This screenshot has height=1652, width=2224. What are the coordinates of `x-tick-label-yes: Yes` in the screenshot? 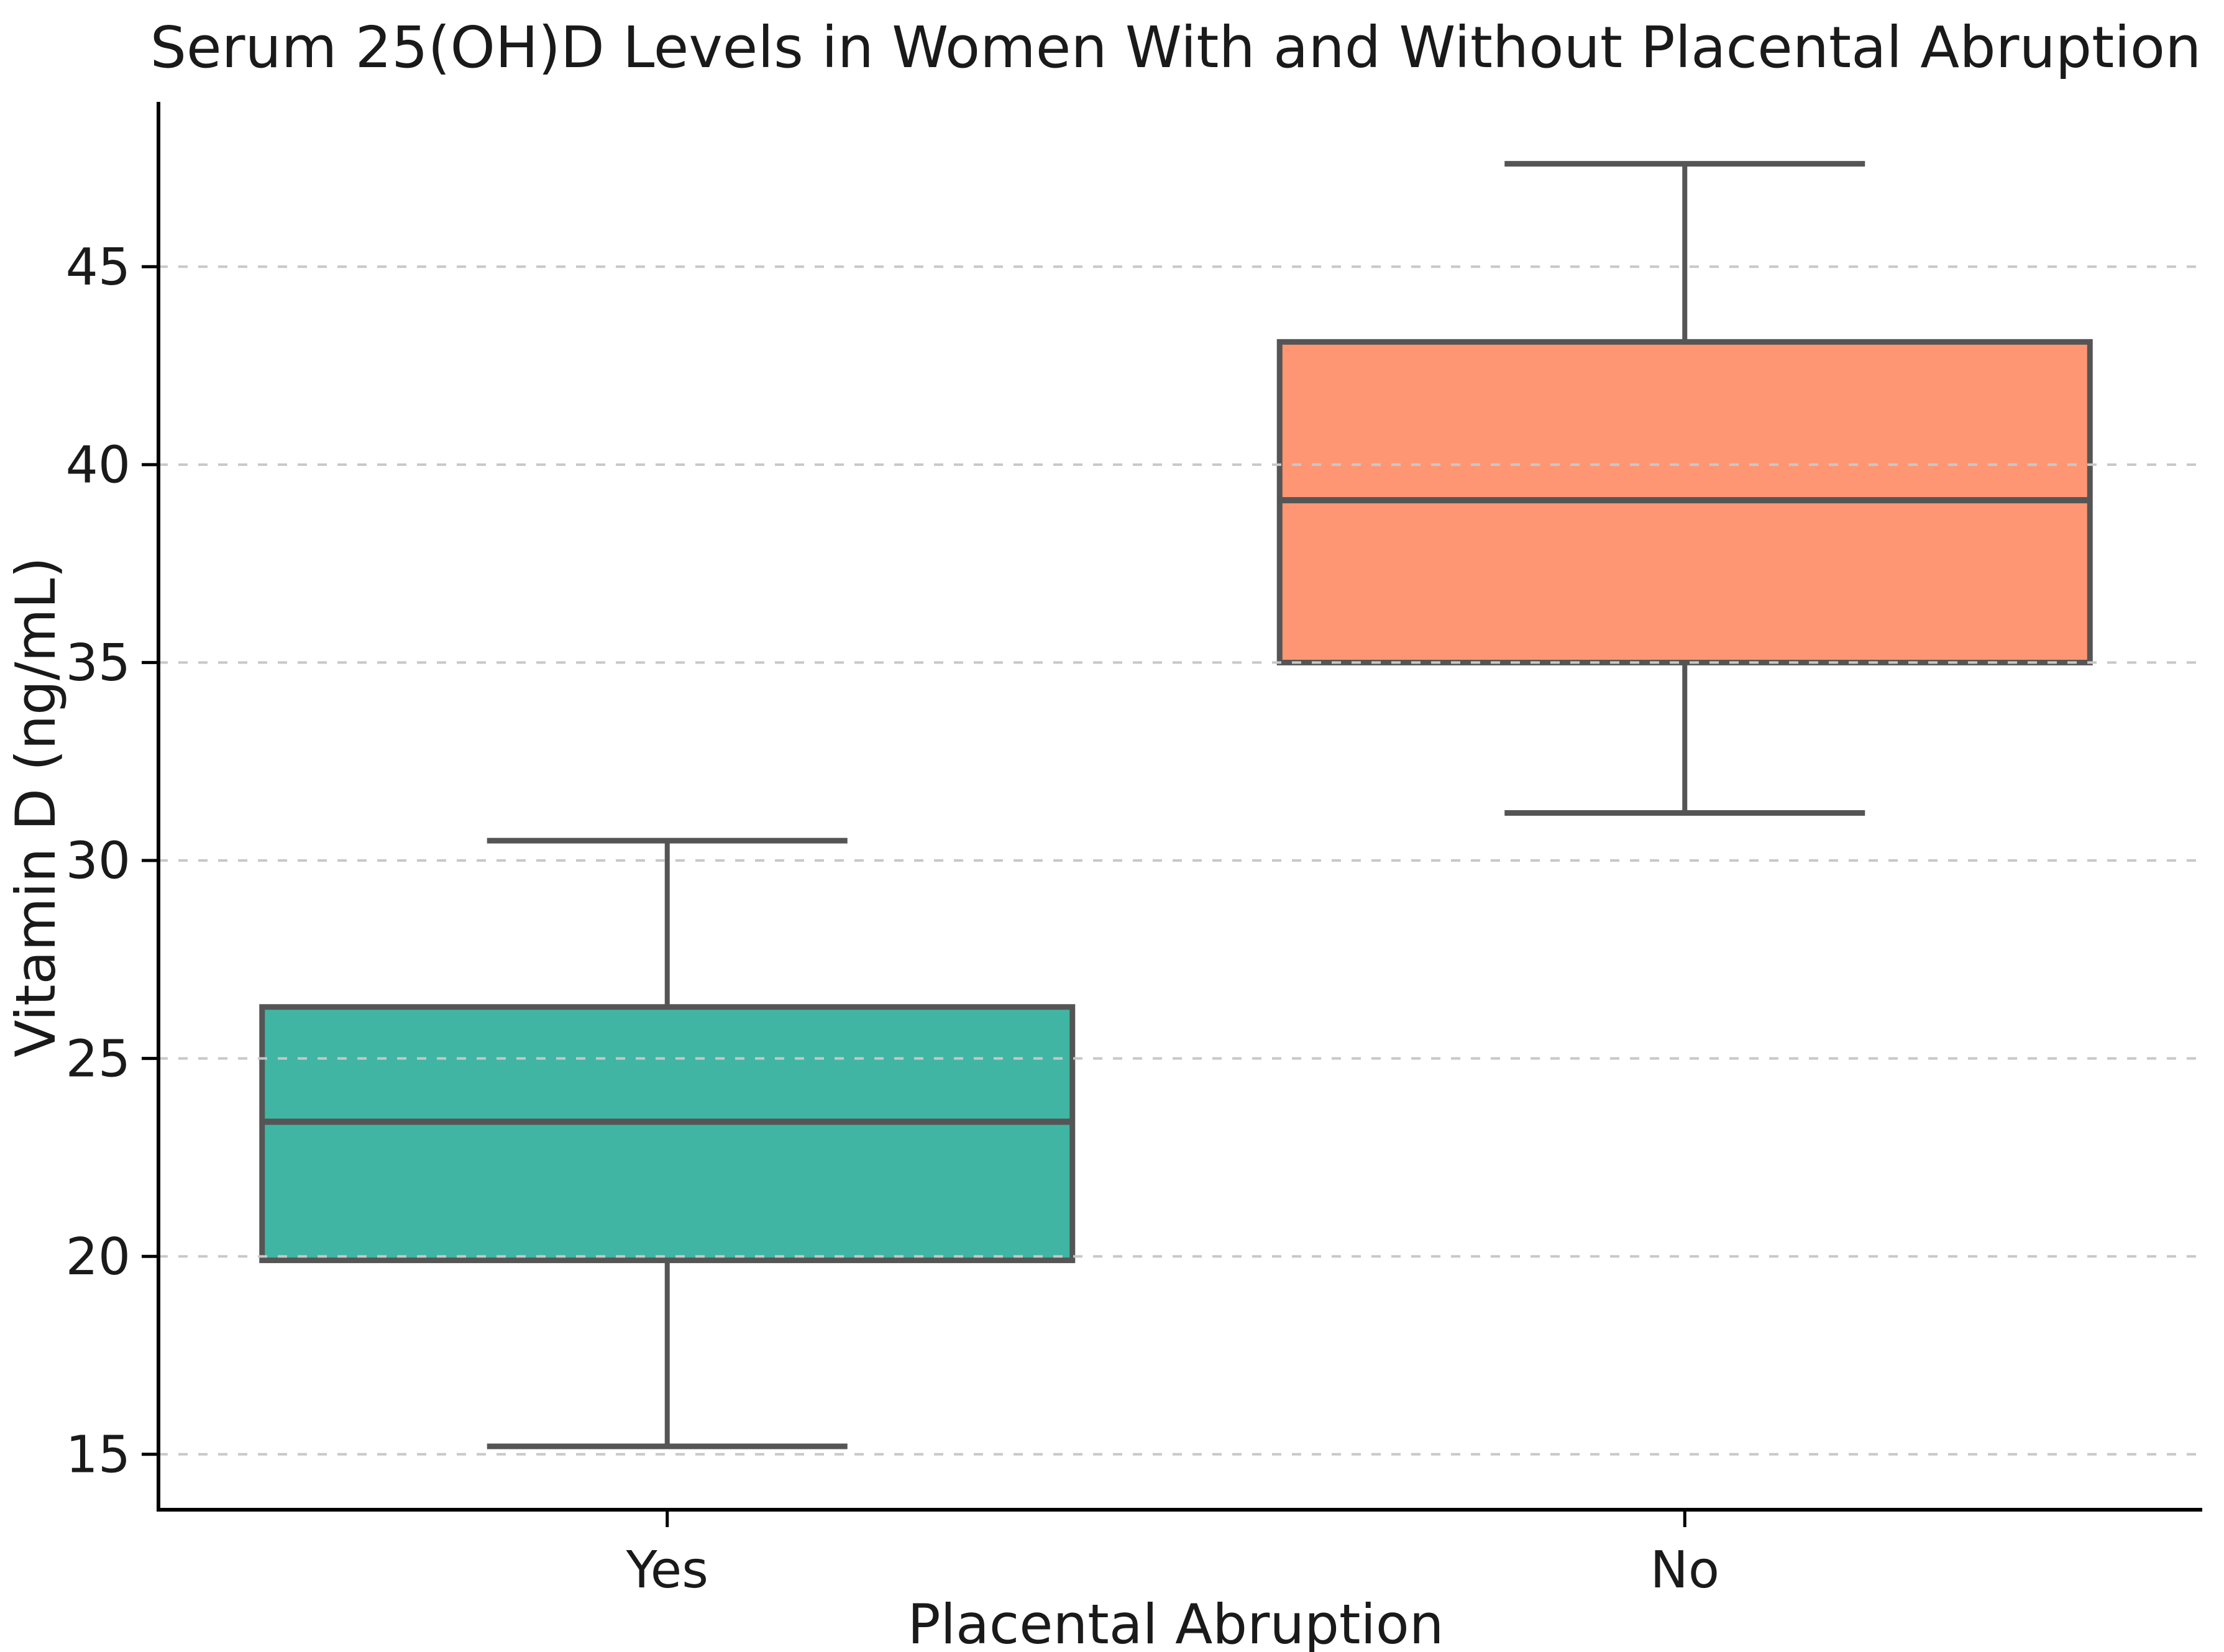 It's located at (667, 1571).